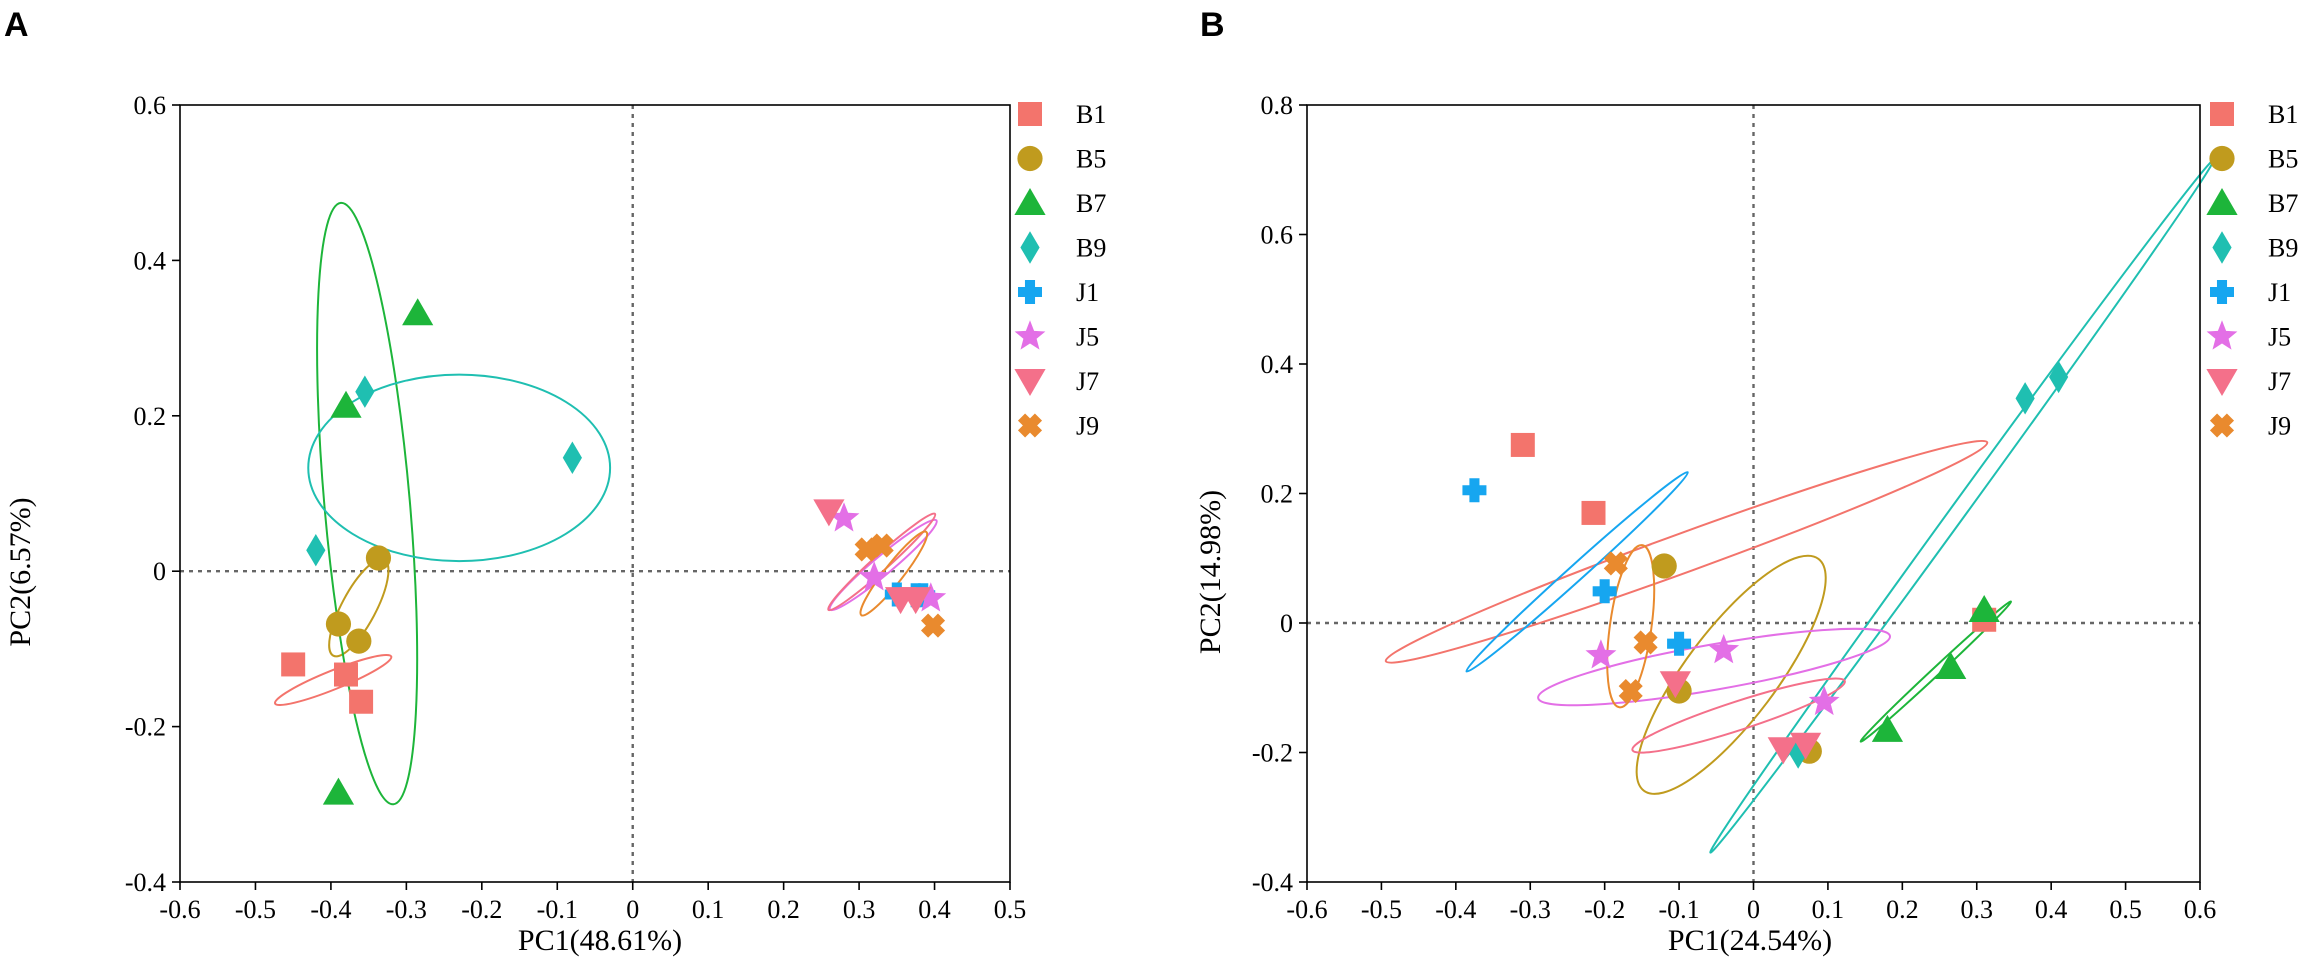 The image size is (2310, 963). Describe the element at coordinates (20, 571) in the screenshot. I see `y-axis-label-a: PC2(6.57%)` at that location.